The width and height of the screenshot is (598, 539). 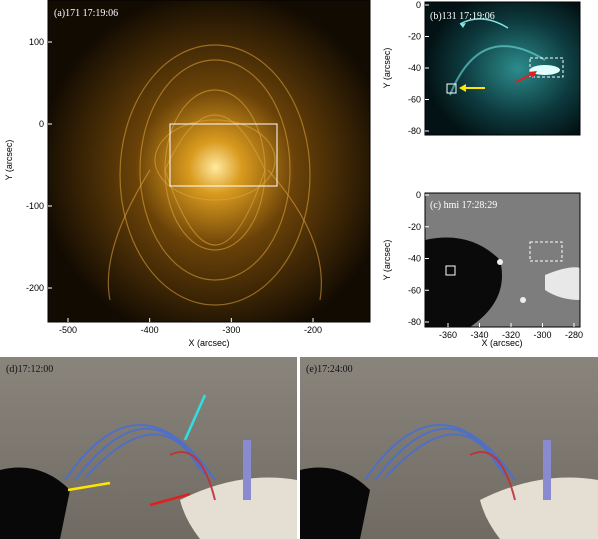 I want to click on x-tick-label: -280, so click(x=574, y=335).